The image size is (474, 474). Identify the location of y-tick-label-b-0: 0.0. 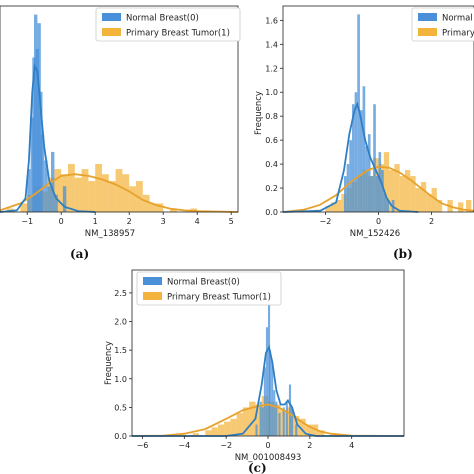
(271, 212).